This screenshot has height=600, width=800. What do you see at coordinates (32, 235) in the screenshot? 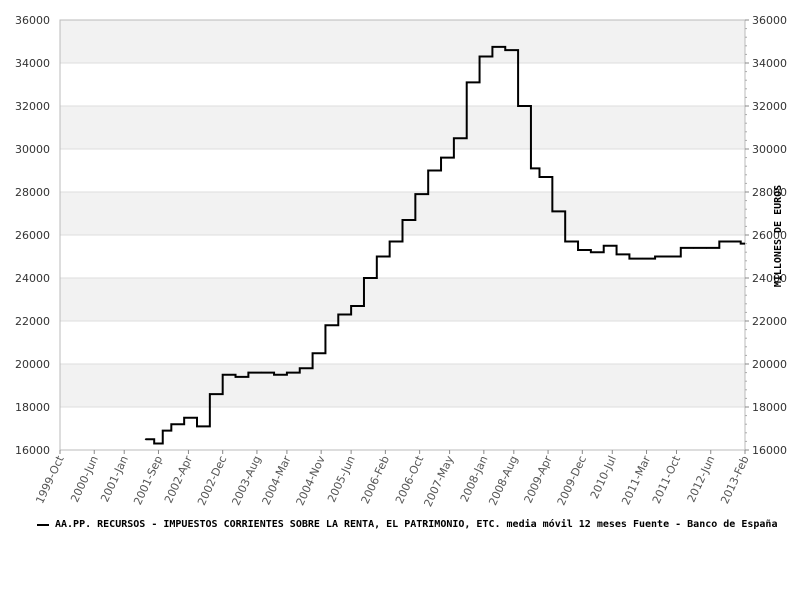
I see `y-tick-label-left: 26000` at bounding box center [32, 235].